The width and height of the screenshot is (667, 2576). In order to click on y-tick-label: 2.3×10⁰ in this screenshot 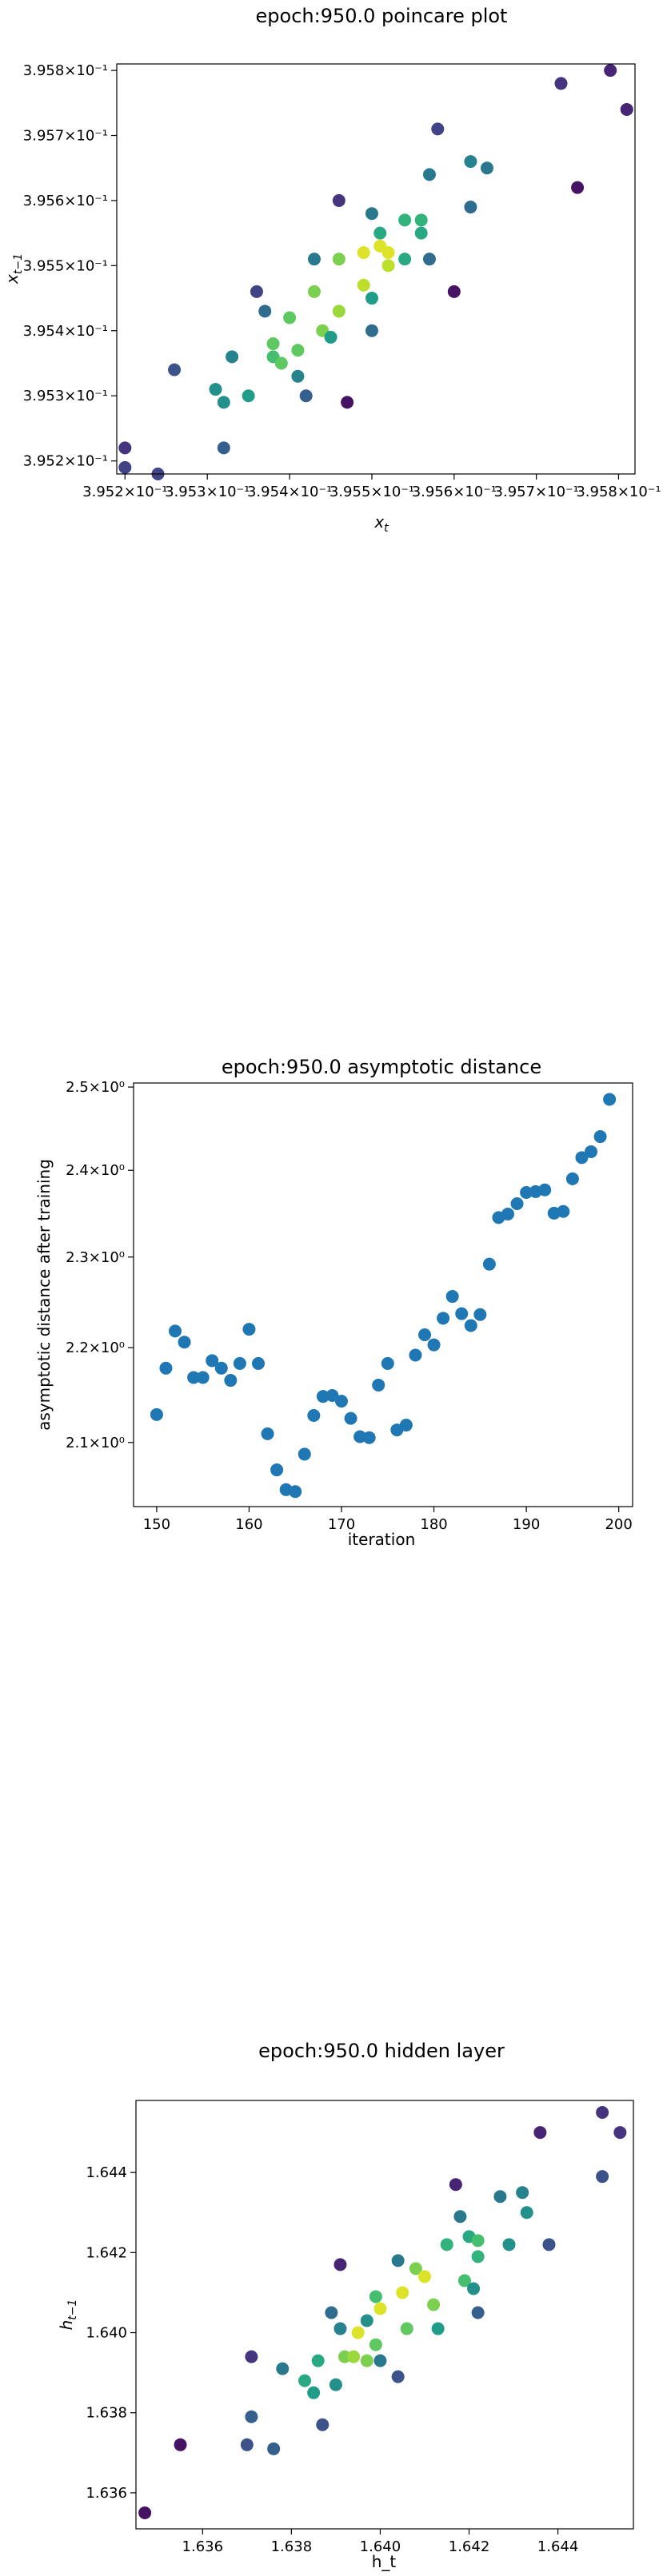, I will do `click(95, 1257)`.